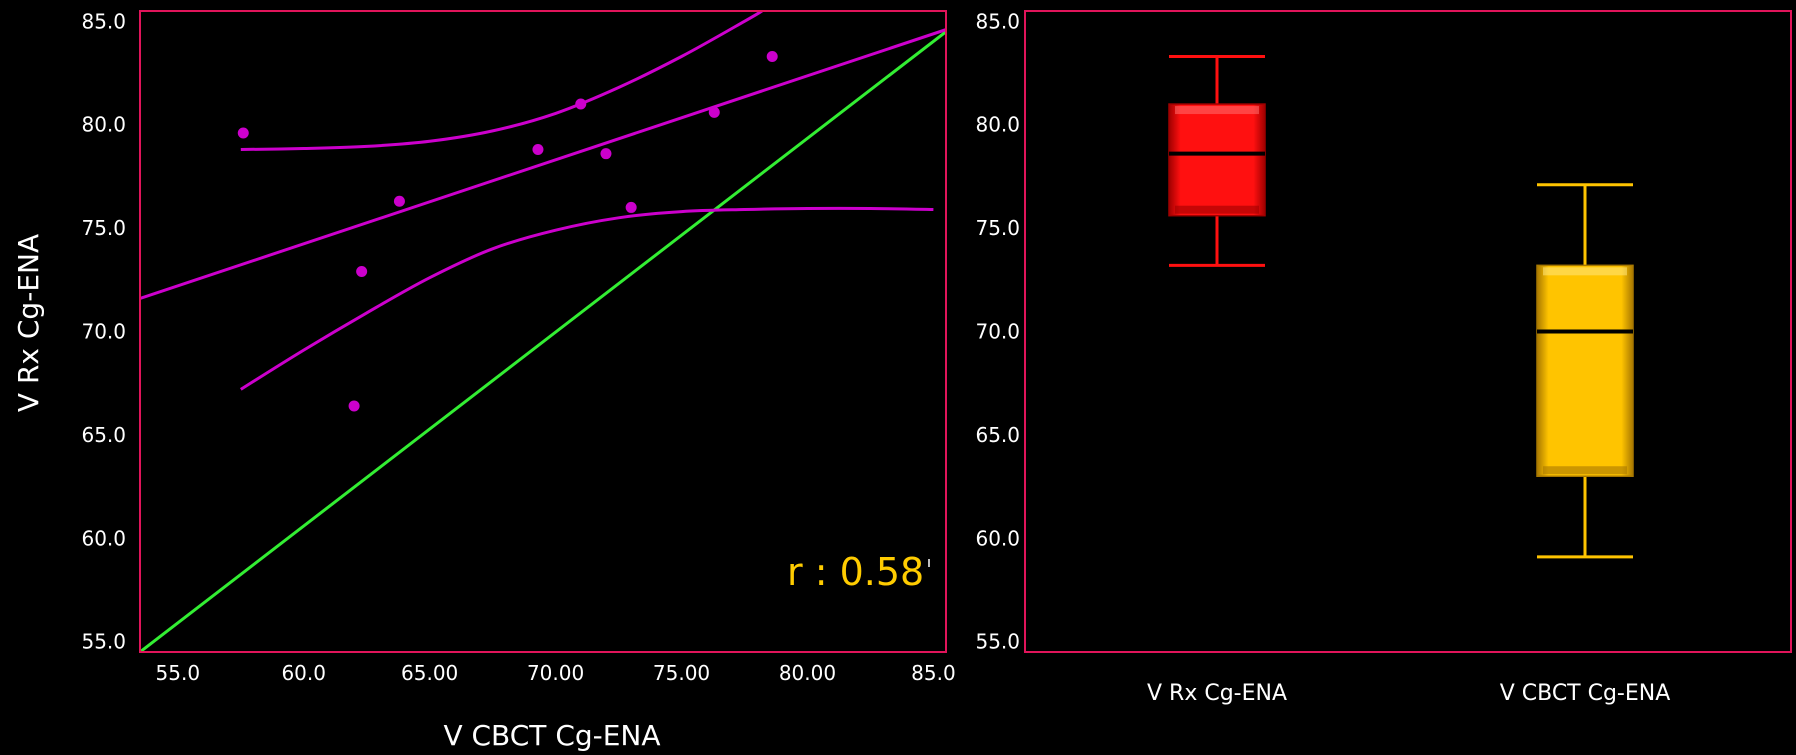  I want to click on box-y-ticks: 55.0 60.0 65.0 70.0 75.0 80.0 85.0, so click(997, 331).